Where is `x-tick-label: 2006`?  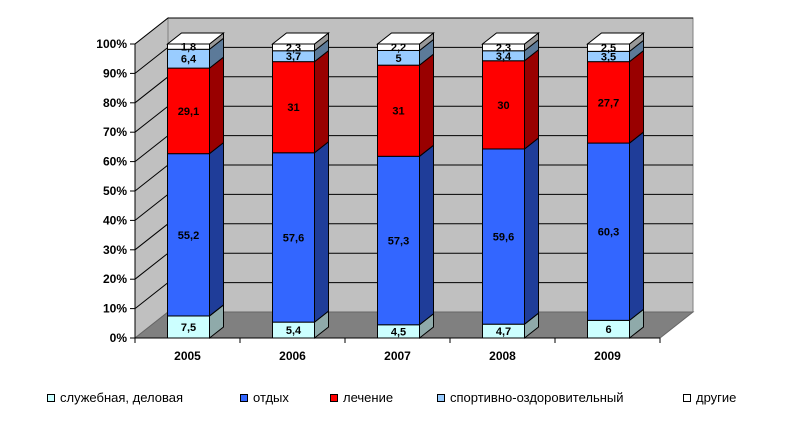
x-tick-label: 2006 is located at coordinates (292, 356).